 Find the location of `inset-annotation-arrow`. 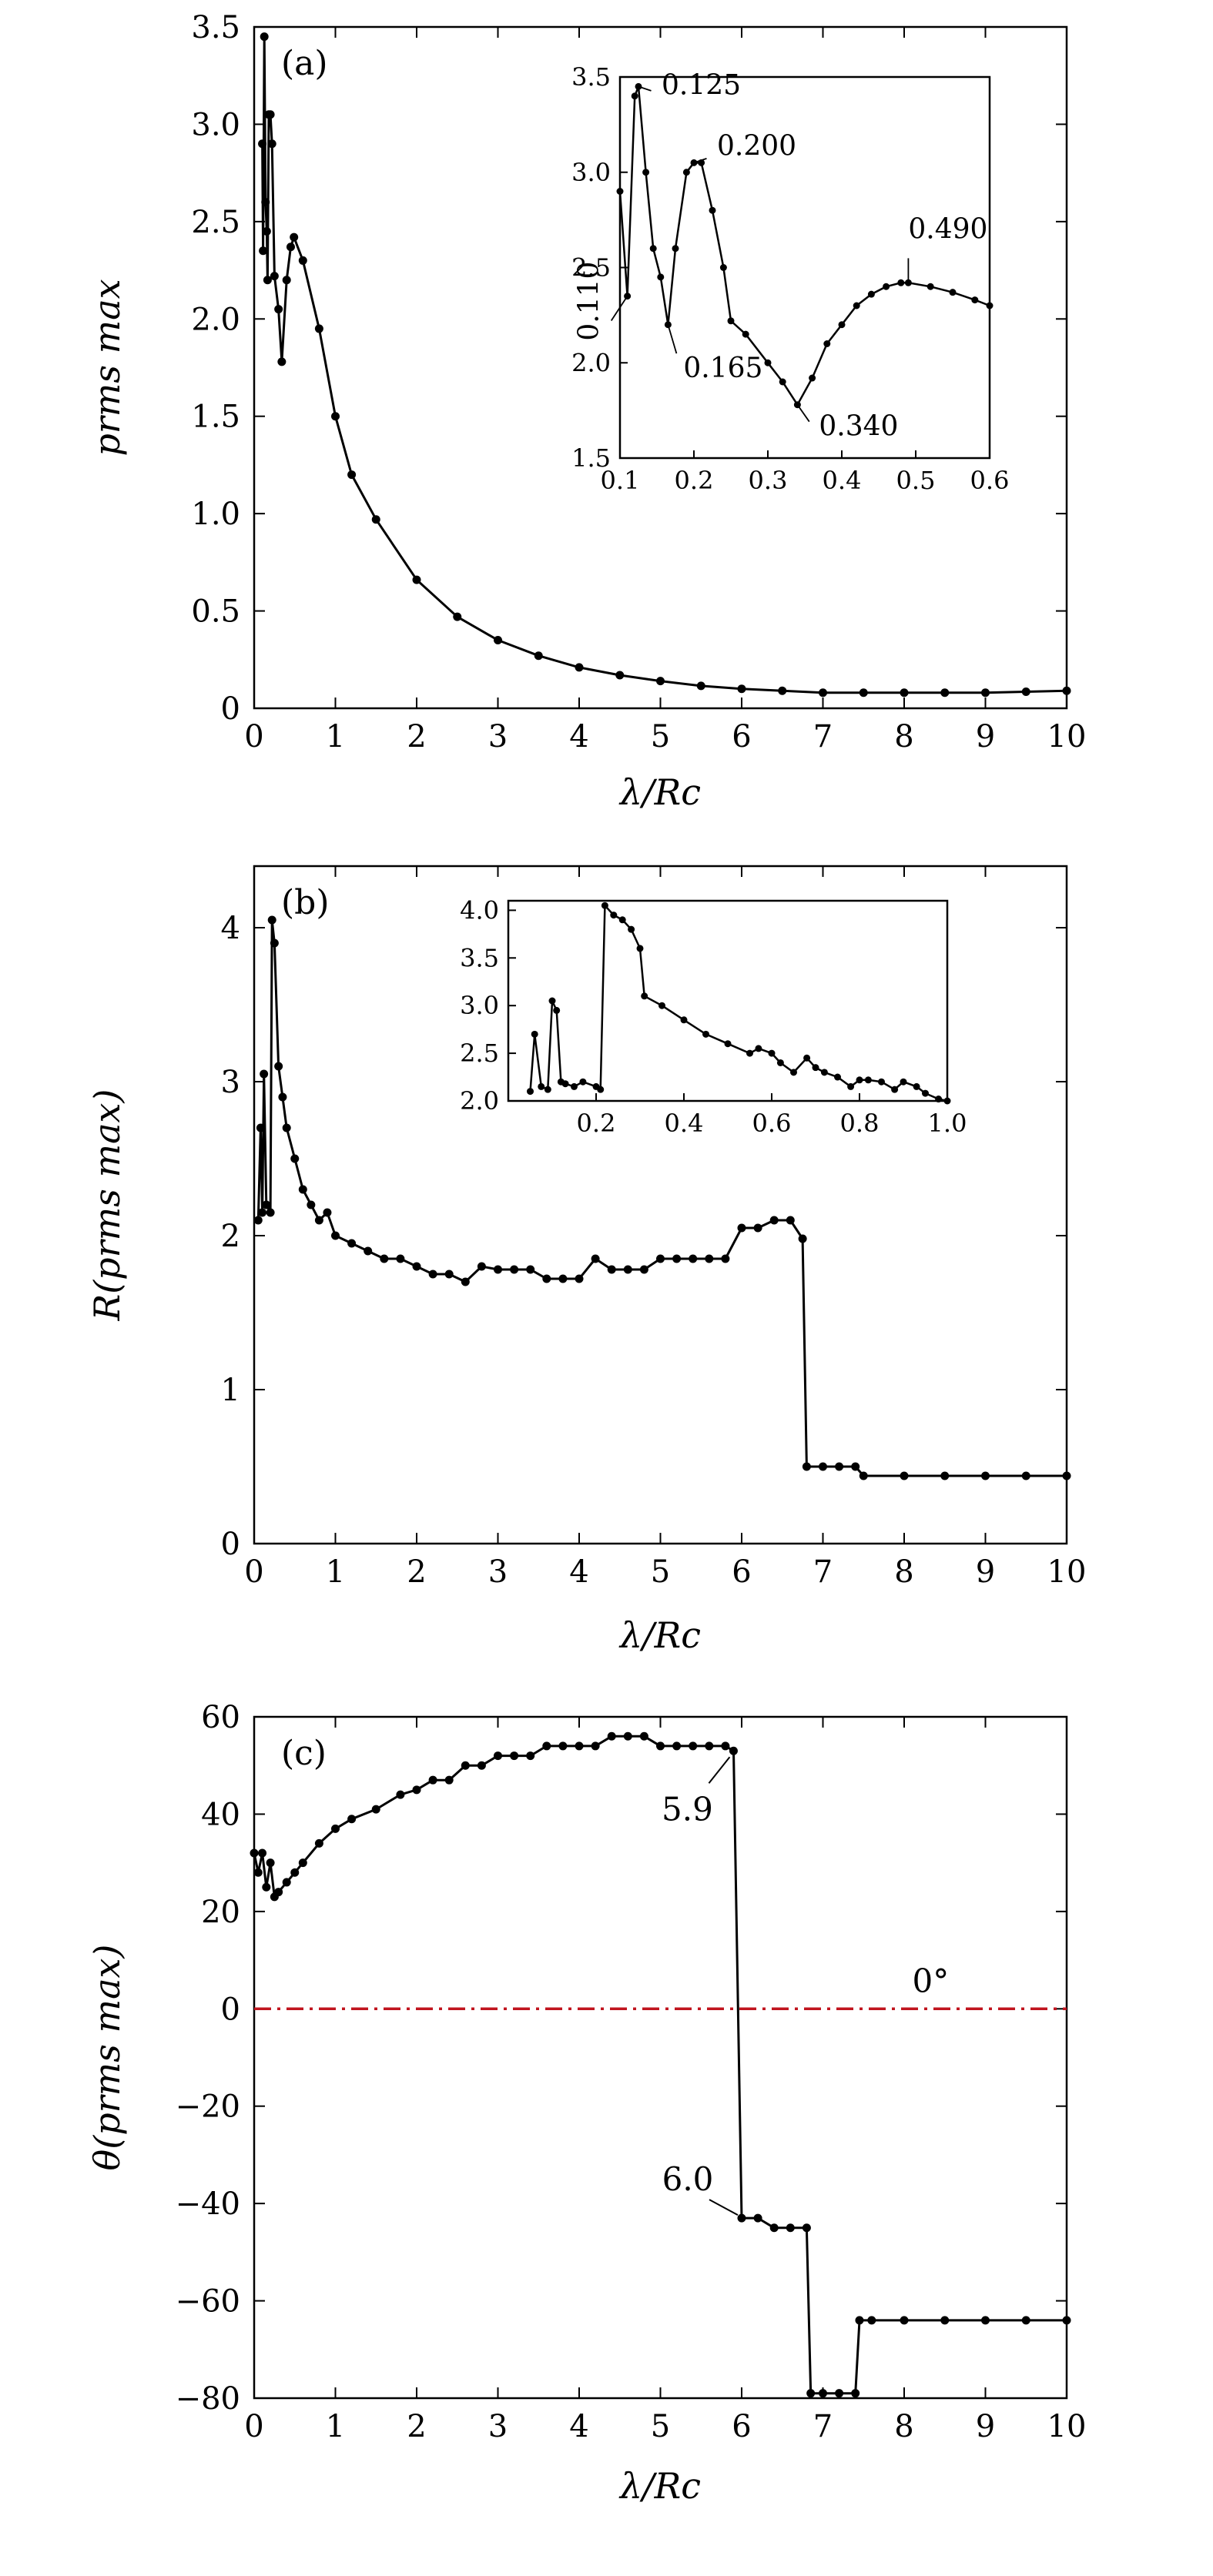

inset-annotation-arrow is located at coordinates (645, 88).